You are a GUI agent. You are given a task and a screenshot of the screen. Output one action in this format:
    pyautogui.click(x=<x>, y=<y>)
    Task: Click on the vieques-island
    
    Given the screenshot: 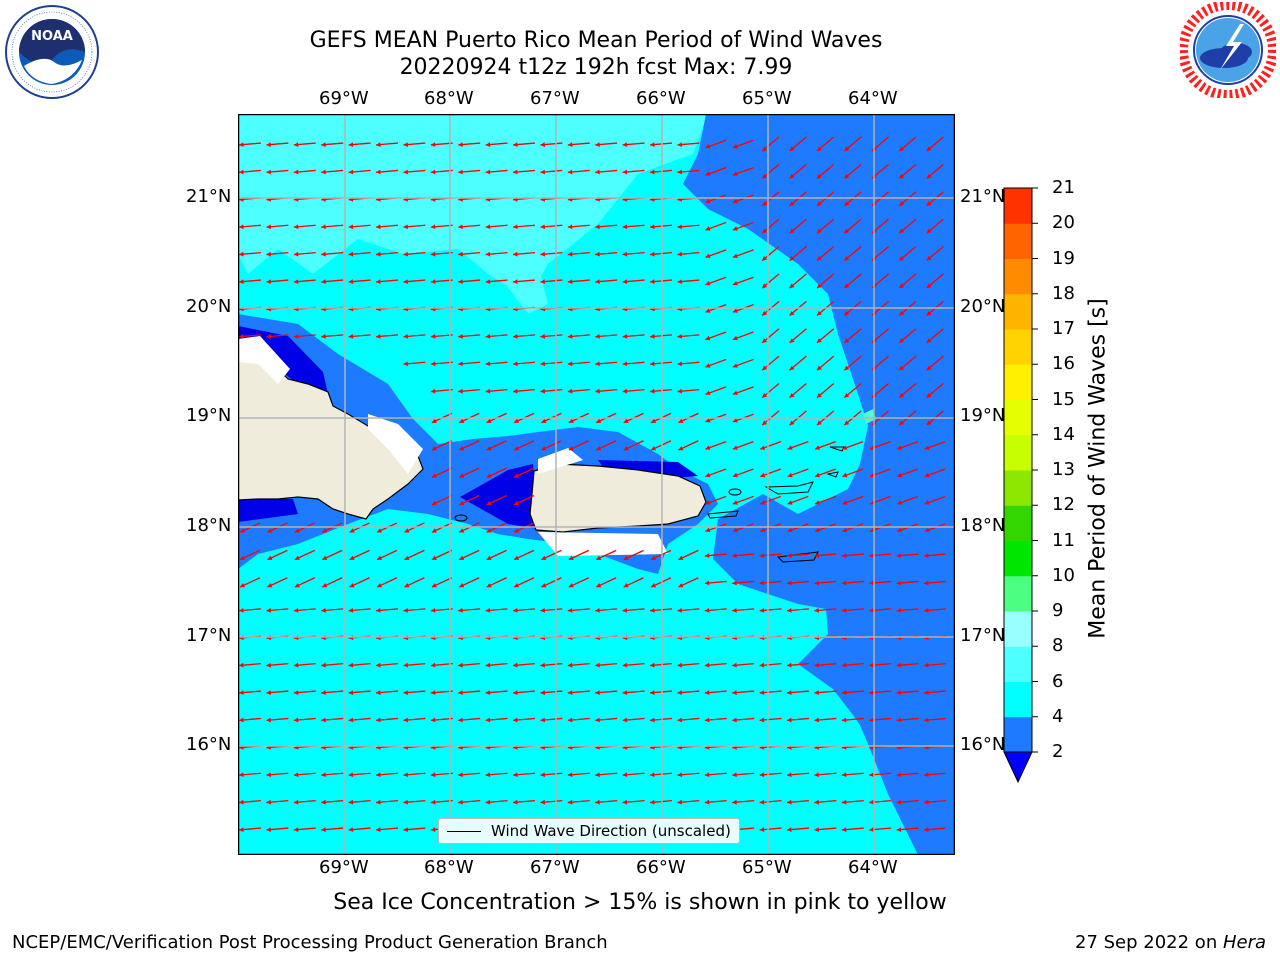 What is the action you would take?
    pyautogui.click(x=723, y=514)
    